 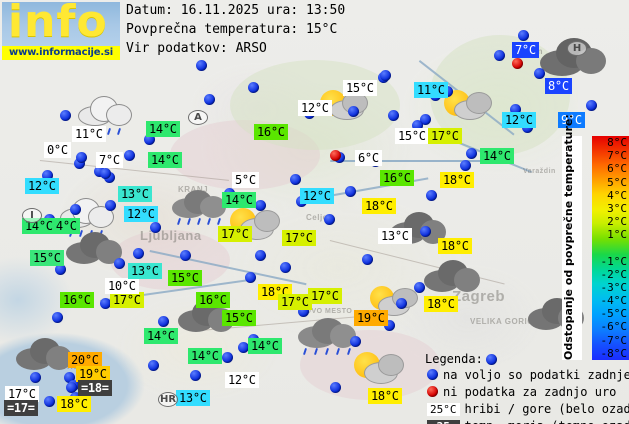 What do you see at coordinates (617, 142) in the screenshot?
I see `scale-tick-label: 8°C` at bounding box center [617, 142].